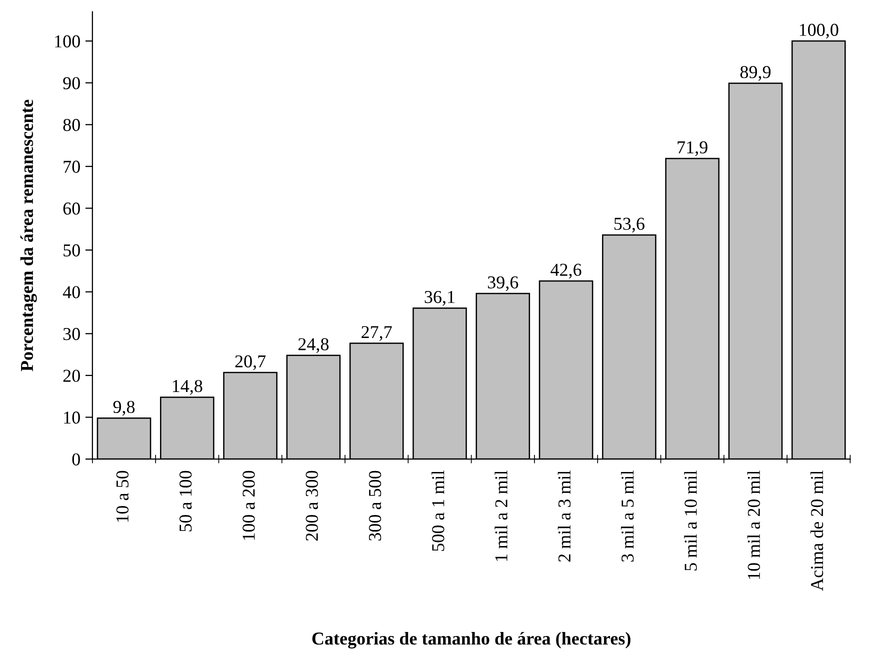 The image size is (872, 653). What do you see at coordinates (438, 510) in the screenshot?
I see `x-tick-label: 500 a 1 mil` at bounding box center [438, 510].